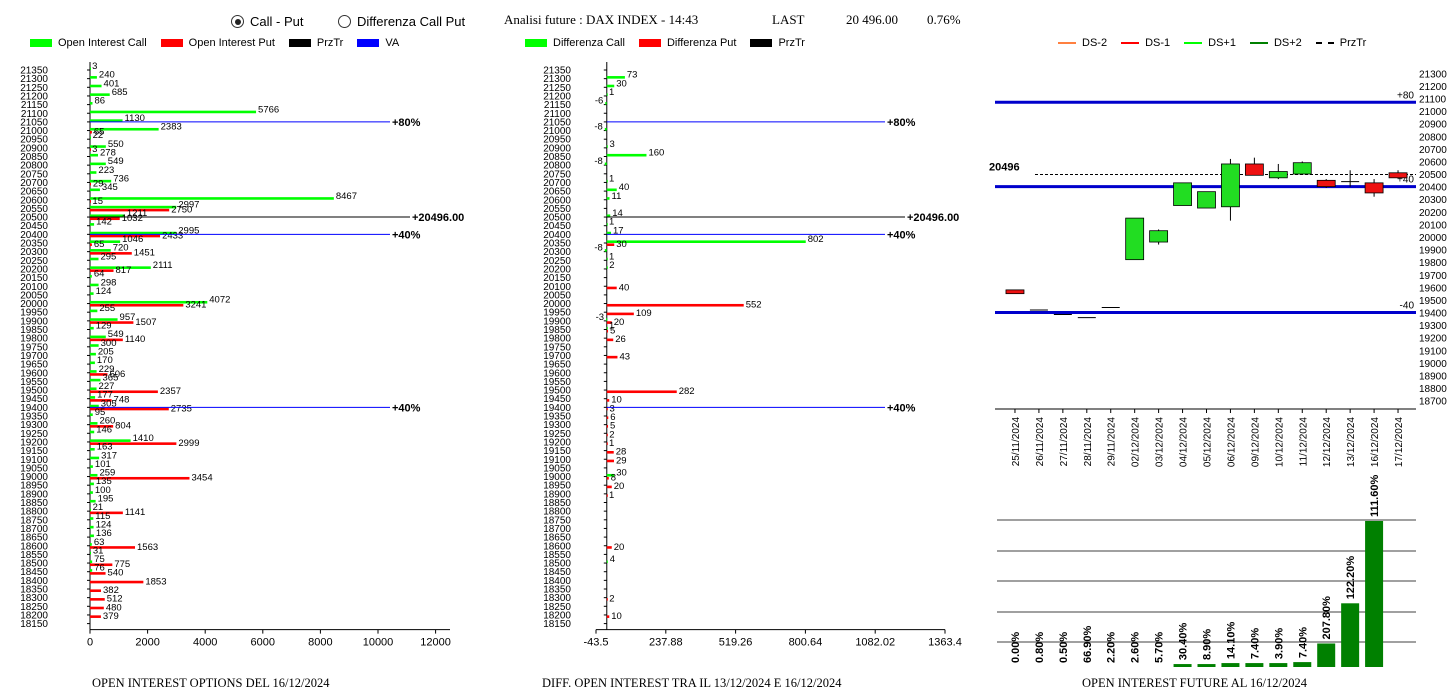 The width and height of the screenshot is (1455, 695). Describe the element at coordinates (1327, 442) in the screenshot. I see `date-label: 12/12/2024` at that location.